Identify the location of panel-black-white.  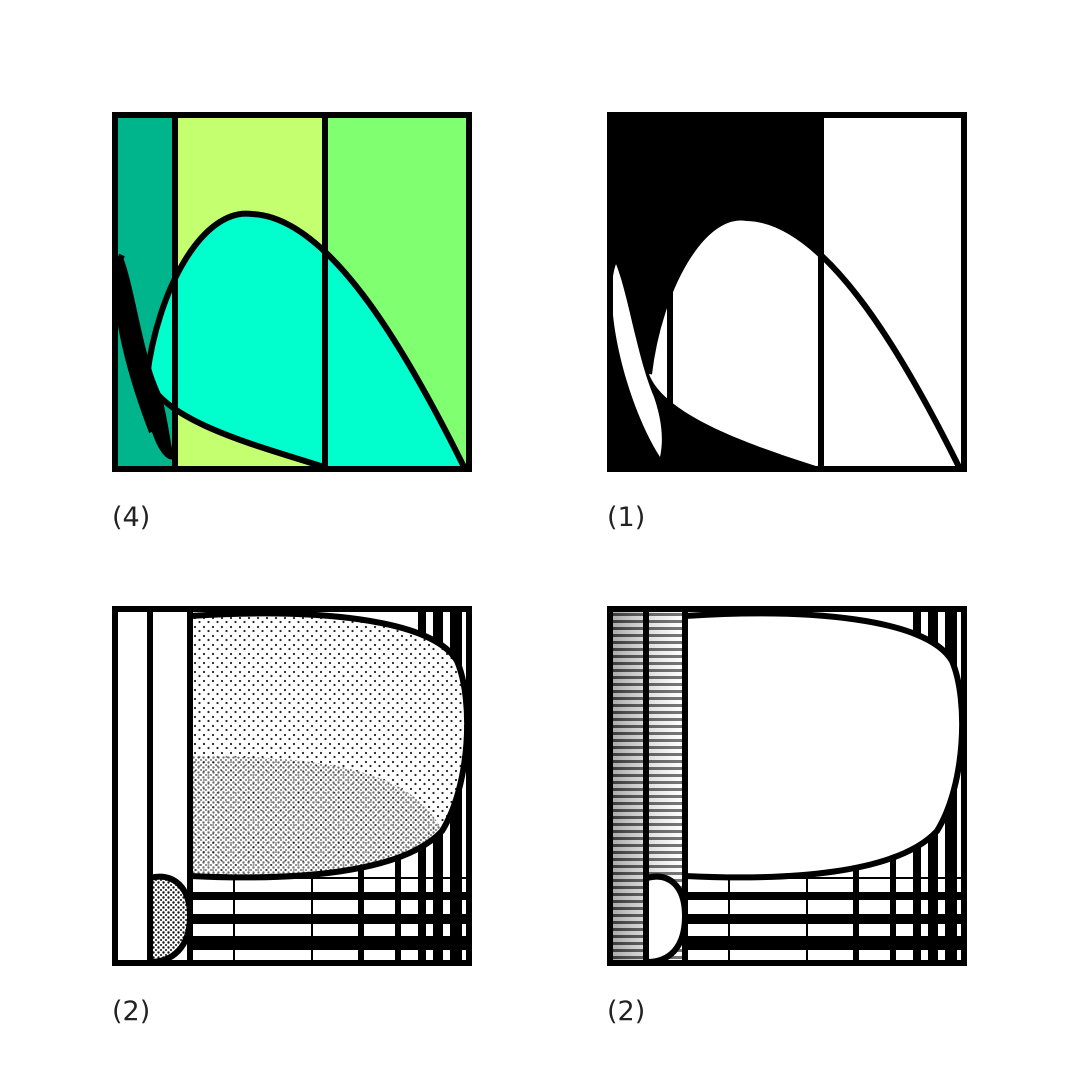
(787, 292).